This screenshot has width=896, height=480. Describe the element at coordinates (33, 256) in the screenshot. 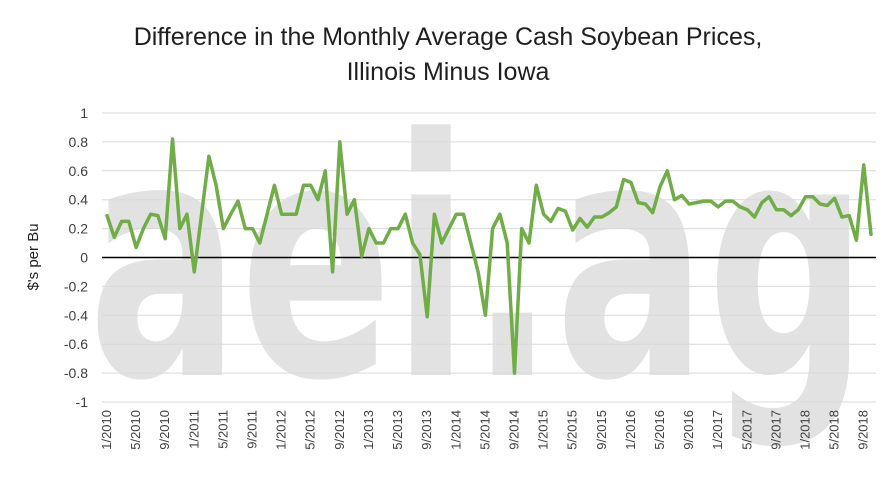

I see `y-axis-title: $'s per Bu` at that location.